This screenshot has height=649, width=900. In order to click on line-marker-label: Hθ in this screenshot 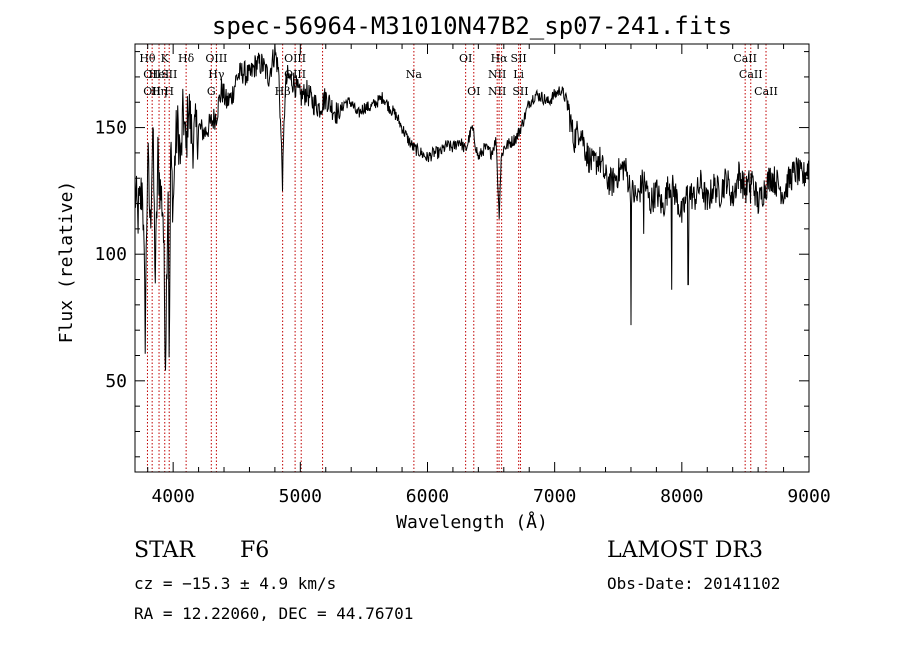, I will do `click(147, 58)`.